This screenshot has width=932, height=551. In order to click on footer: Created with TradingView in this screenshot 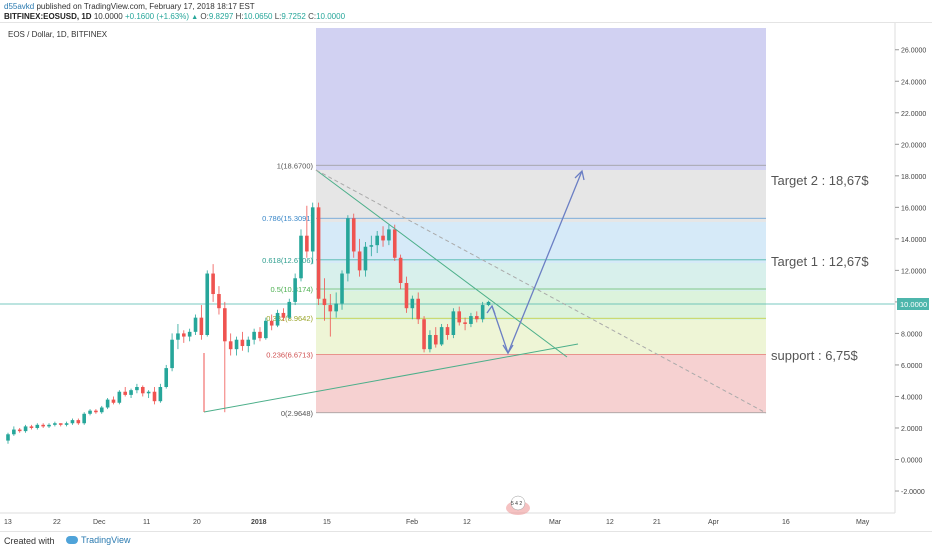, I will do `click(466, 541)`.